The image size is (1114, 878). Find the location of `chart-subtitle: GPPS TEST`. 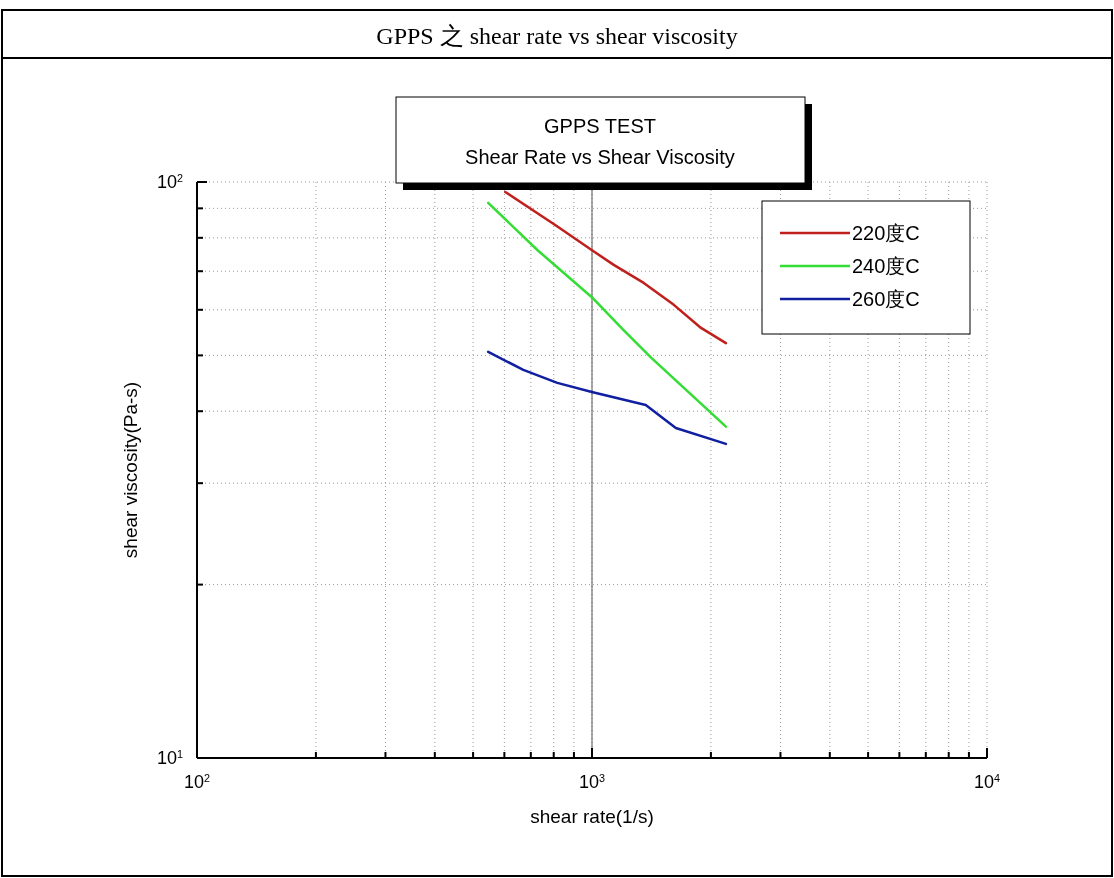

chart-subtitle: GPPS TEST is located at coordinates (600, 126).